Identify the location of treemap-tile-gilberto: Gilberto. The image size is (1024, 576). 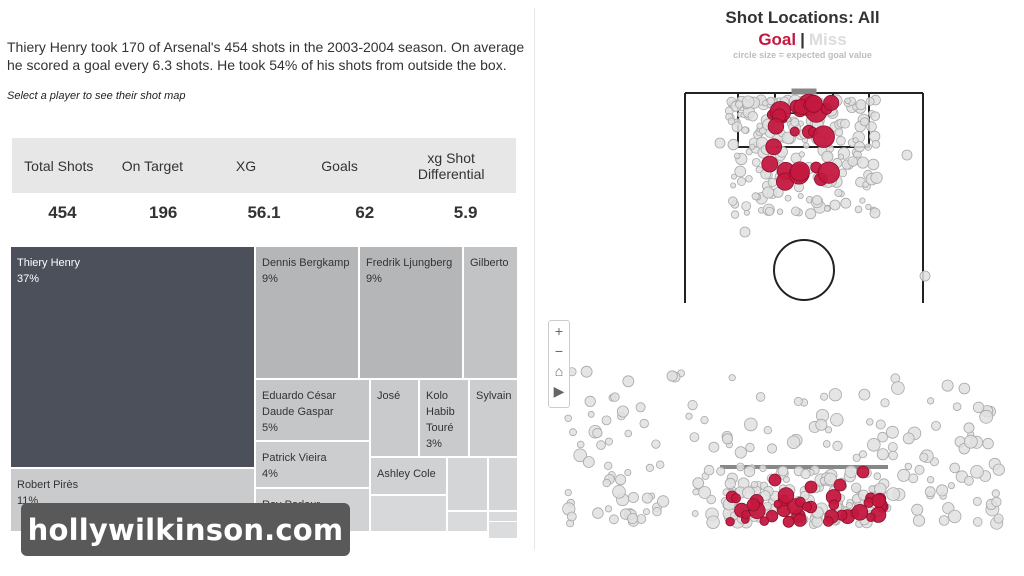
(490, 312).